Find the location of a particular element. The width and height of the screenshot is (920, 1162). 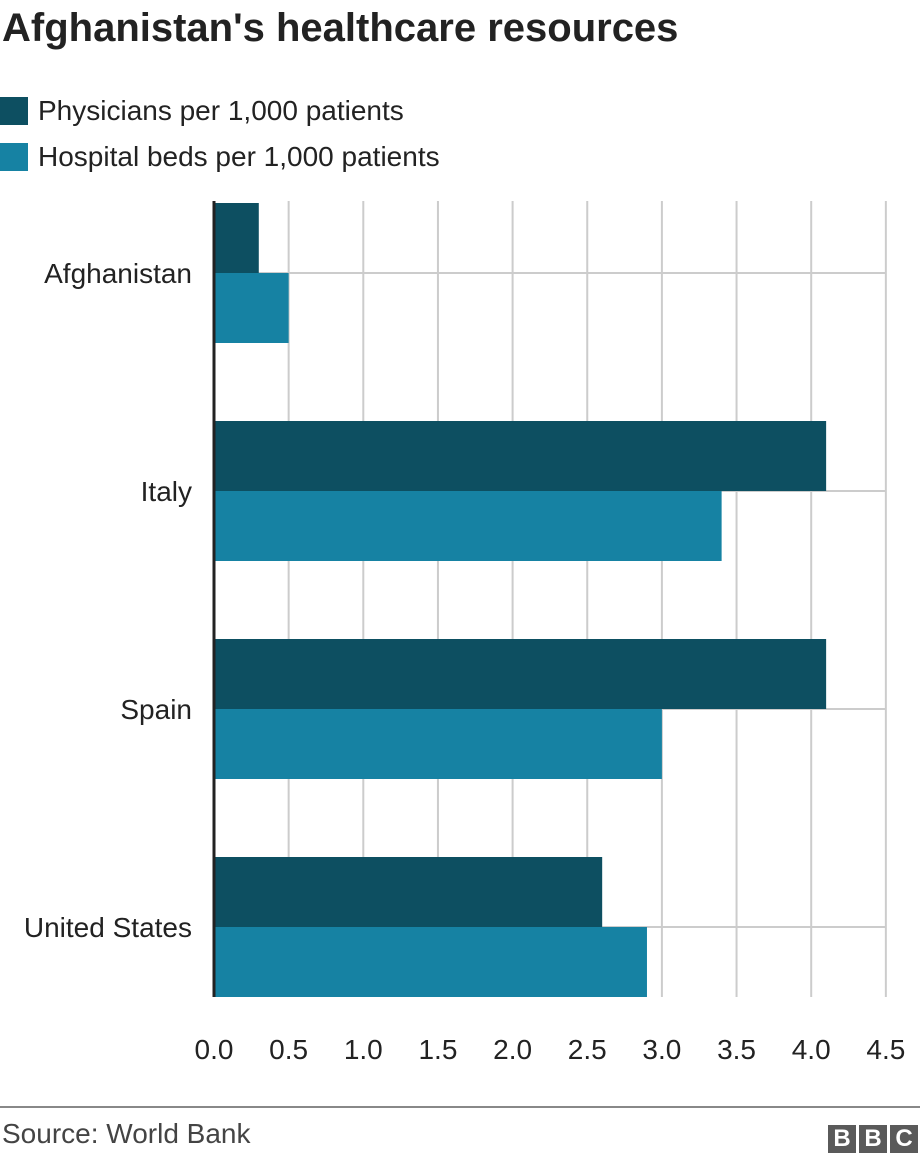

legend-item-hospital-beds: Hospital beds per 1,000 patients is located at coordinates (220, 157).